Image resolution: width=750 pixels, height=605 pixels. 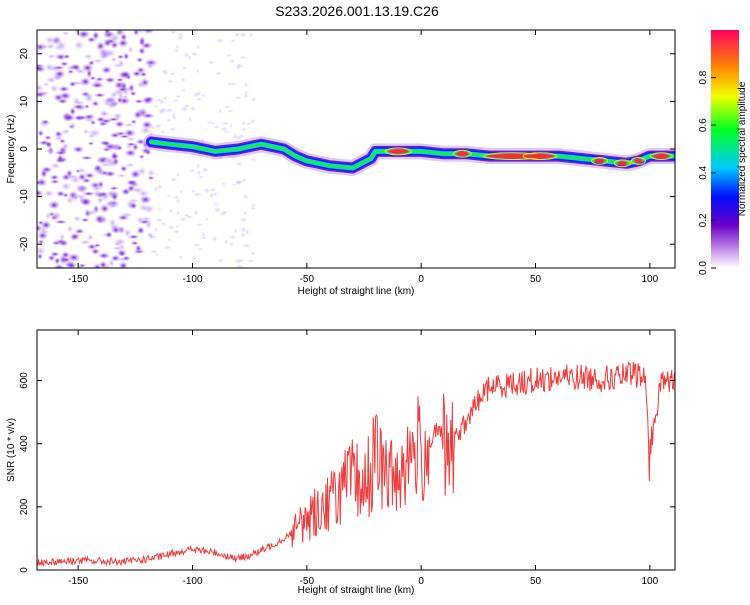 I want to click on colorbar-tick-label: 0.2, so click(x=703, y=220).